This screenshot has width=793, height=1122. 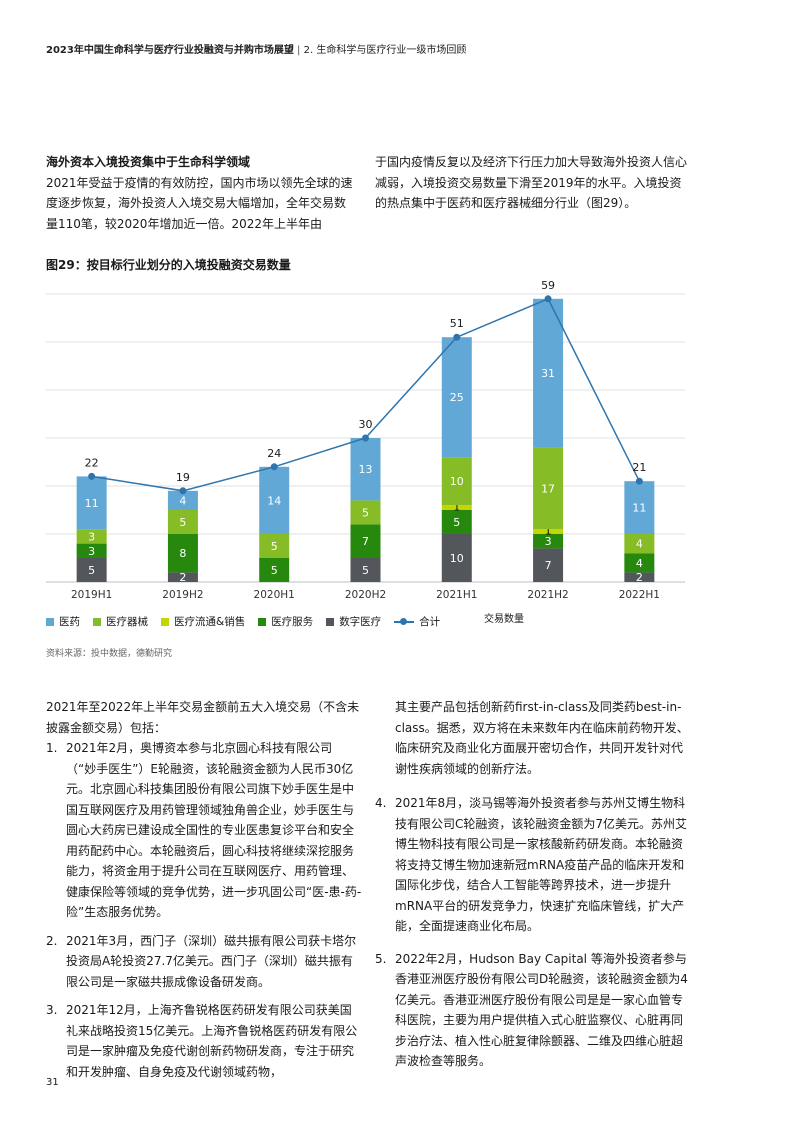 What do you see at coordinates (210, 622) in the screenshot?
I see `legend-label-distribution: 医疗流通&销售` at bounding box center [210, 622].